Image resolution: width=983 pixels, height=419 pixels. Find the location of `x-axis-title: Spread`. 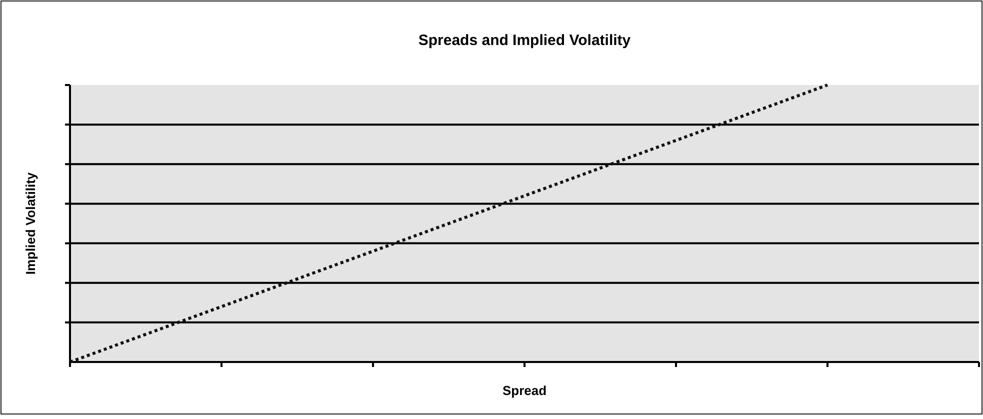

x-axis-title: Spread is located at coordinates (524, 390).